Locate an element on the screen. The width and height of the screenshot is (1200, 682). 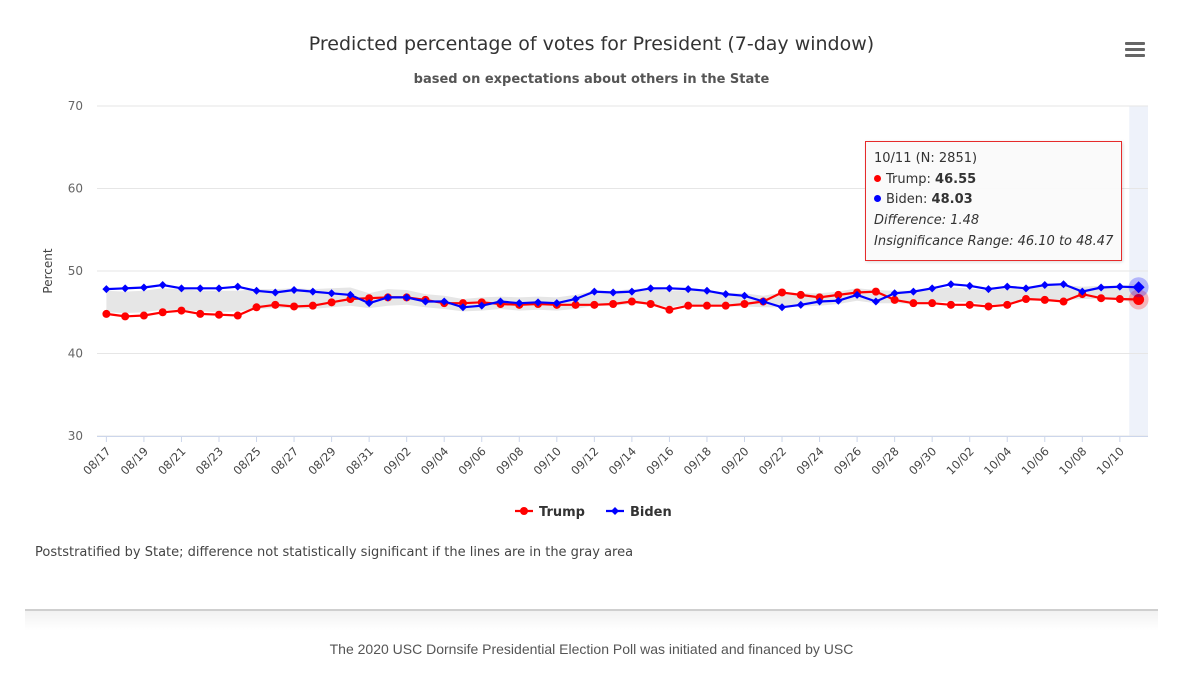
x-tick-label: 09/16 is located at coordinates (659, 460).